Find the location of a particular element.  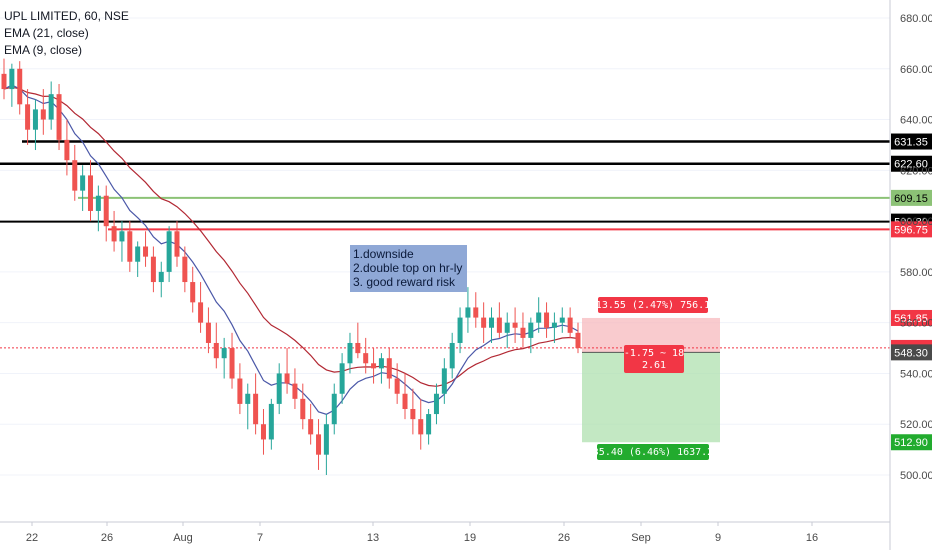

y-tick-label: 640.00 is located at coordinates (916, 121).